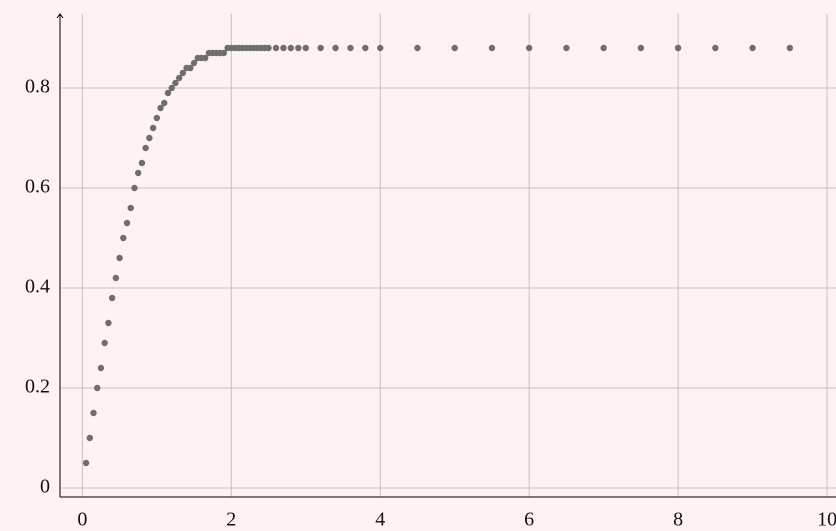 Image resolution: width=836 pixels, height=531 pixels. What do you see at coordinates (529, 520) in the screenshot?
I see `x-tick-label: 6` at bounding box center [529, 520].